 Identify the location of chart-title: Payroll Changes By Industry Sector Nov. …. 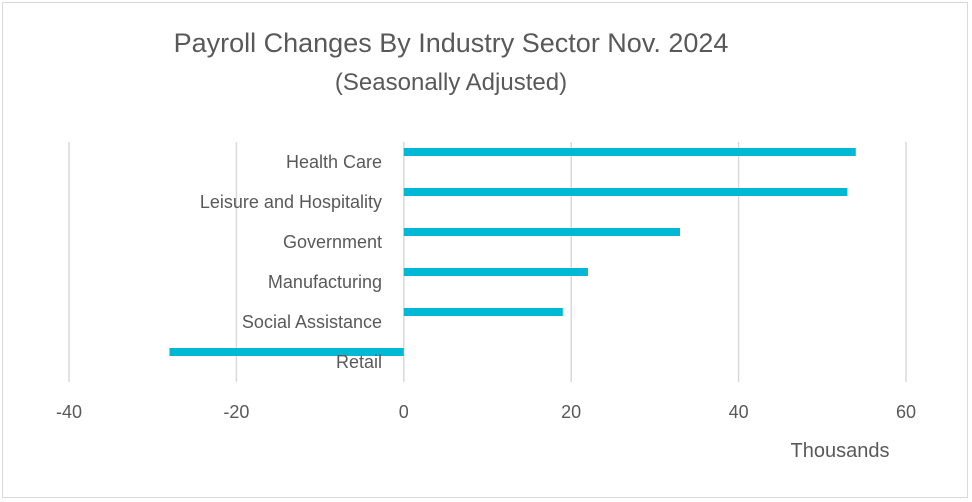
(451, 43).